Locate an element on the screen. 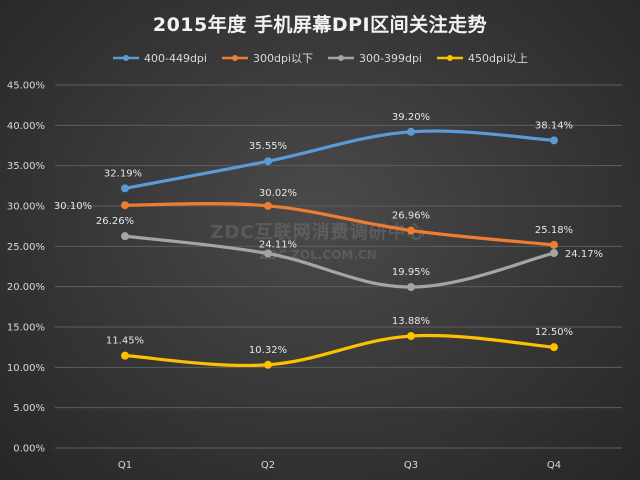 This screenshot has width=640, height=480. x-tick-label: Q1 is located at coordinates (125, 465).